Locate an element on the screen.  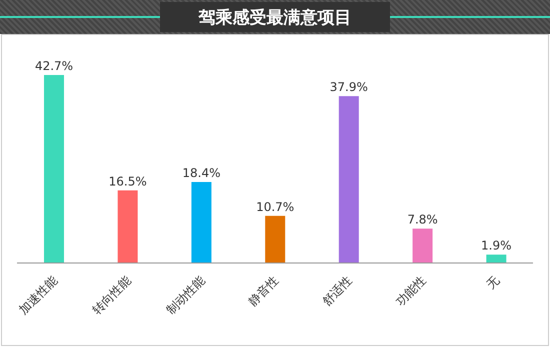
x-tick-label: 舒适性 is located at coordinates (337, 291).